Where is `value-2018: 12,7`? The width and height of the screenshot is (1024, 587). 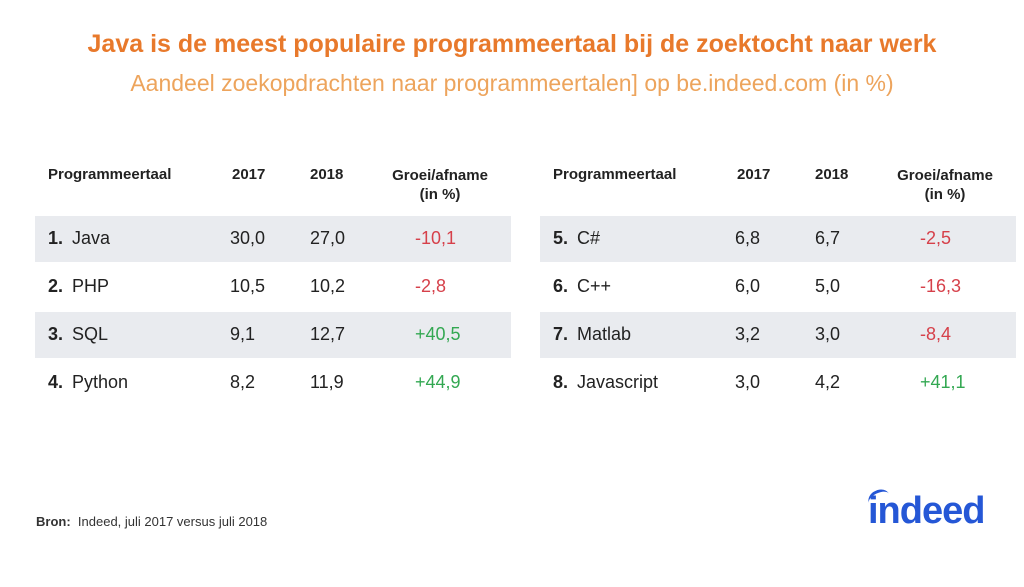 value-2018: 12,7 is located at coordinates (328, 334).